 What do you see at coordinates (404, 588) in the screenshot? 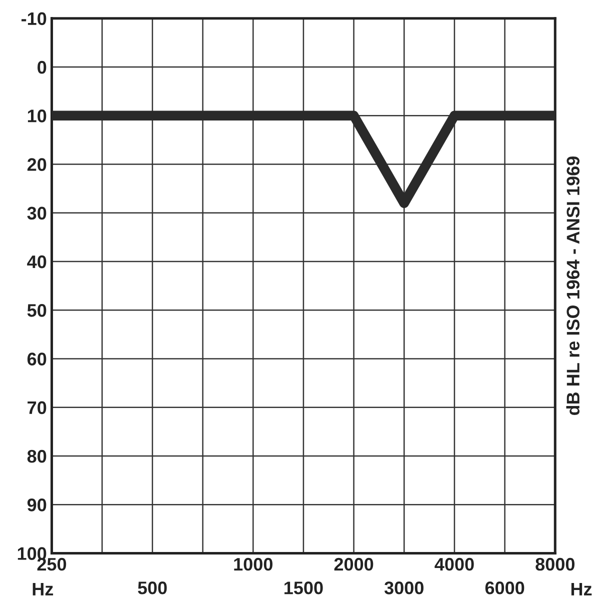
I see `x-tick-label: 3000` at bounding box center [404, 588].